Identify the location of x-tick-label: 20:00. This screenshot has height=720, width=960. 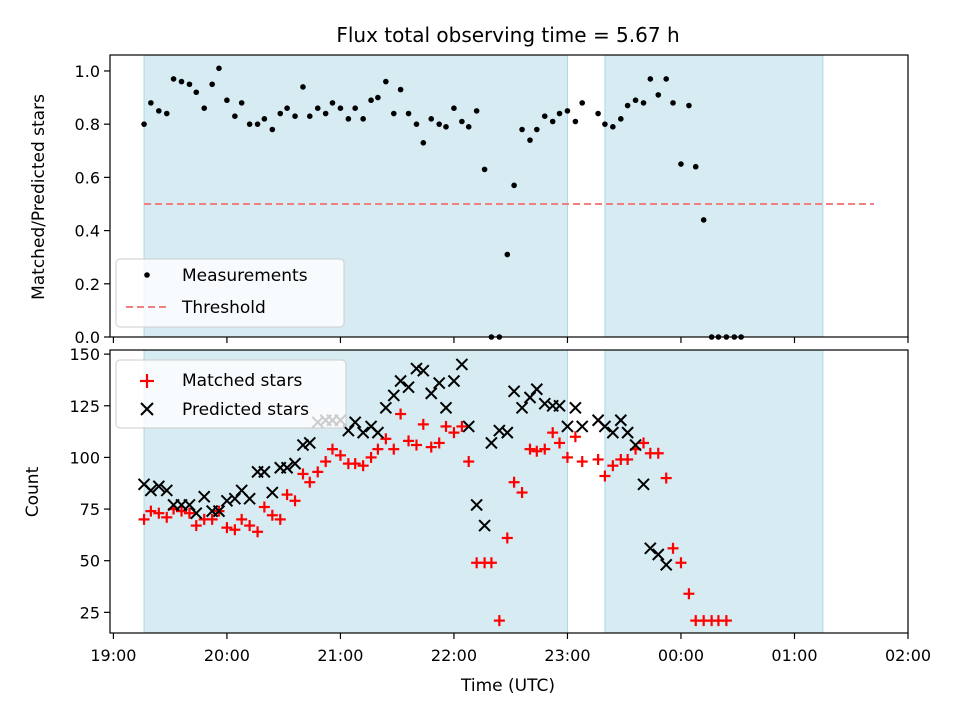
(227, 655).